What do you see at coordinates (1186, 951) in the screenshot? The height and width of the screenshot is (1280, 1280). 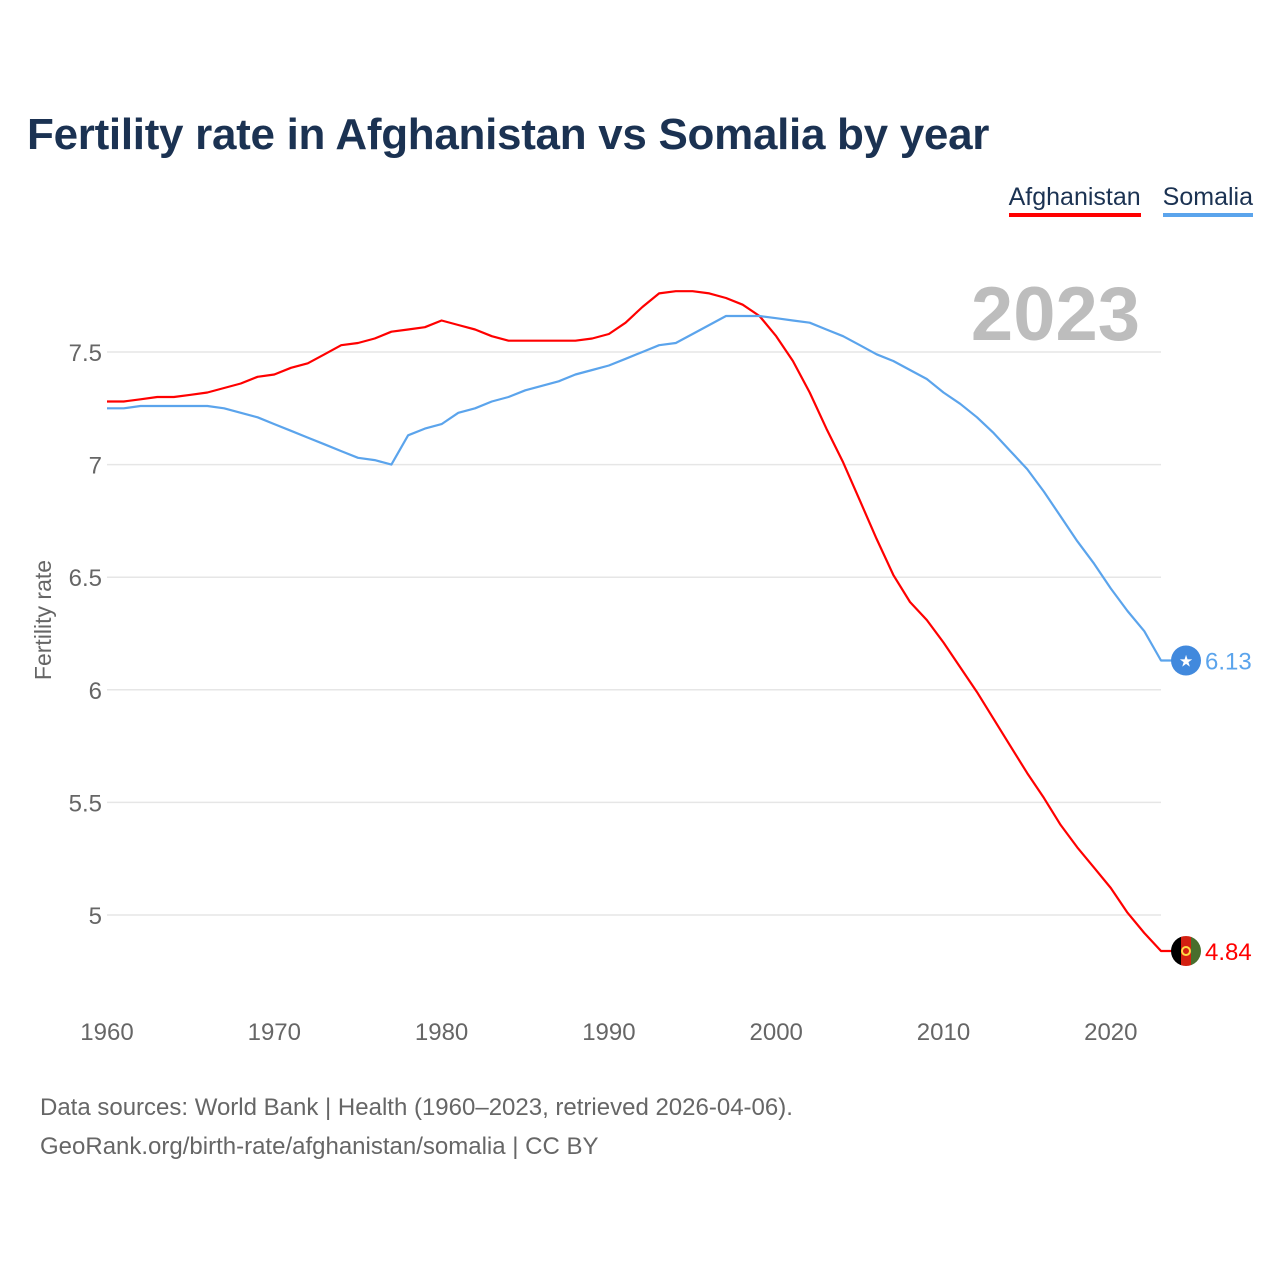 I see `afghanistan-flag-icon` at bounding box center [1186, 951].